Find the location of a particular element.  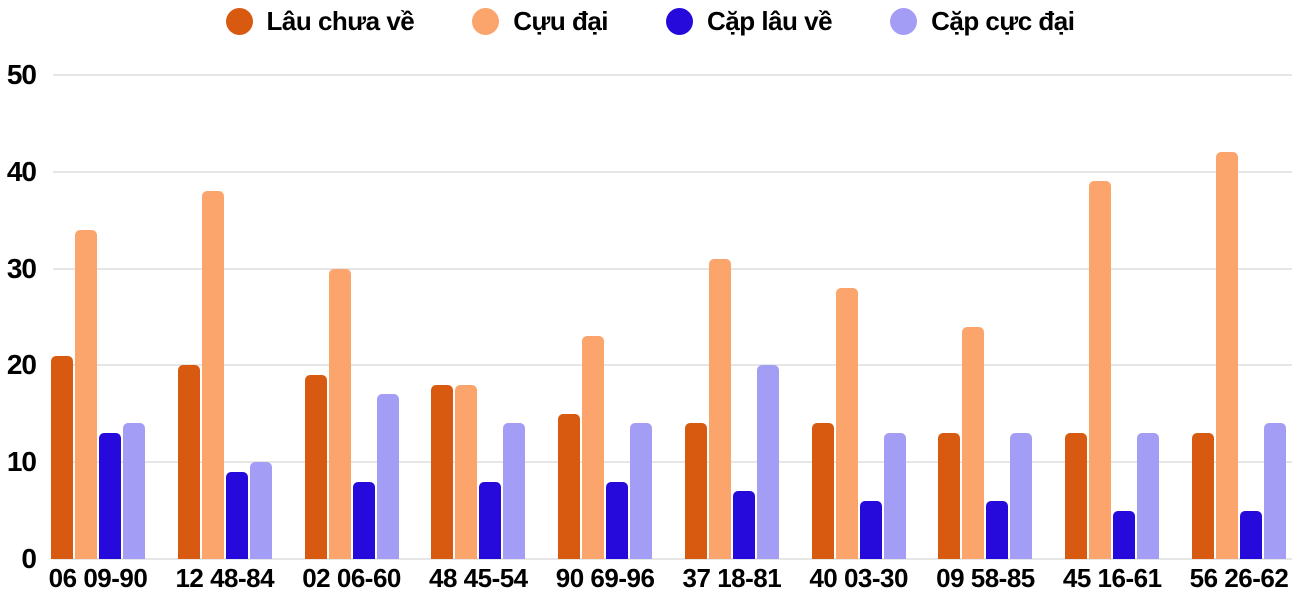

chart-legend: Lâu chưa về Cựu đại Cặp lâu về Cặp cực đại is located at coordinates (650, 21).